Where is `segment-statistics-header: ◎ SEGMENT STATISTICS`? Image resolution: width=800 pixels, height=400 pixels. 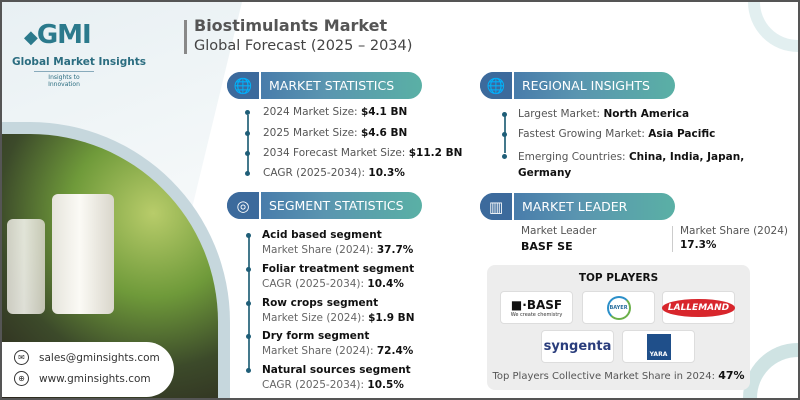
segment-statistics-header: ◎ SEGMENT STATISTICS is located at coordinates (324, 205).